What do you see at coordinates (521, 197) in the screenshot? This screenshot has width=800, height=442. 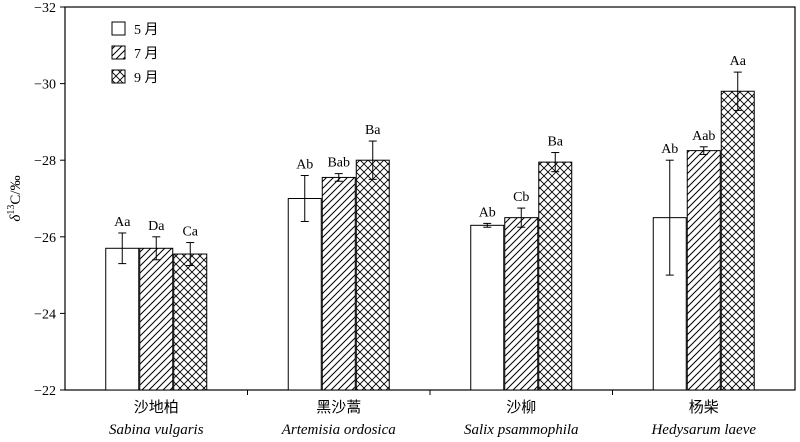 I see `data-label: Cb` at bounding box center [521, 197].